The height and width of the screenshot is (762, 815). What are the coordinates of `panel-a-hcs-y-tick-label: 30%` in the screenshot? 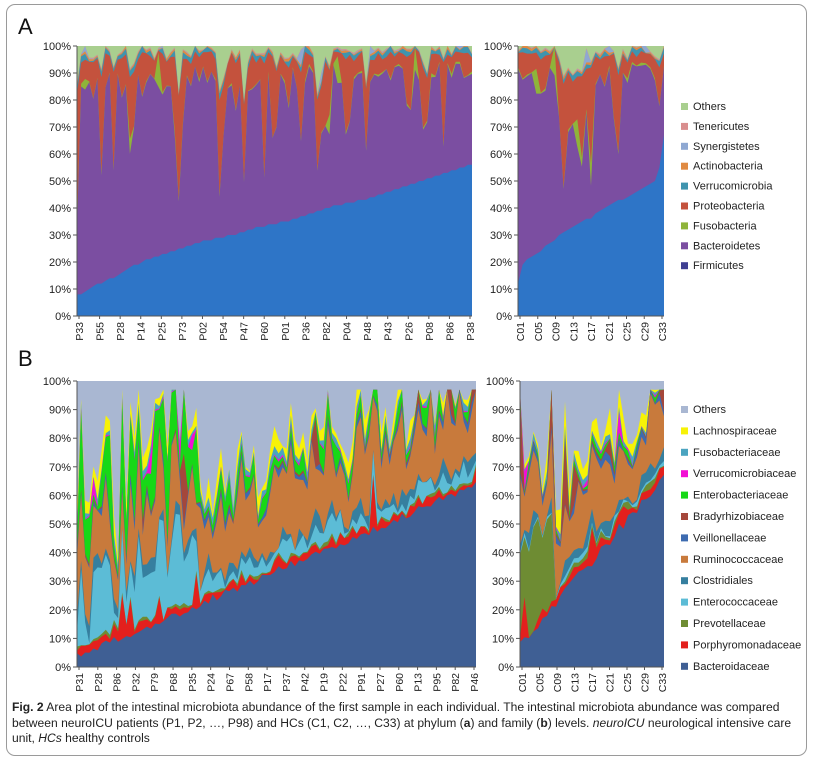 It's located at (501, 236).